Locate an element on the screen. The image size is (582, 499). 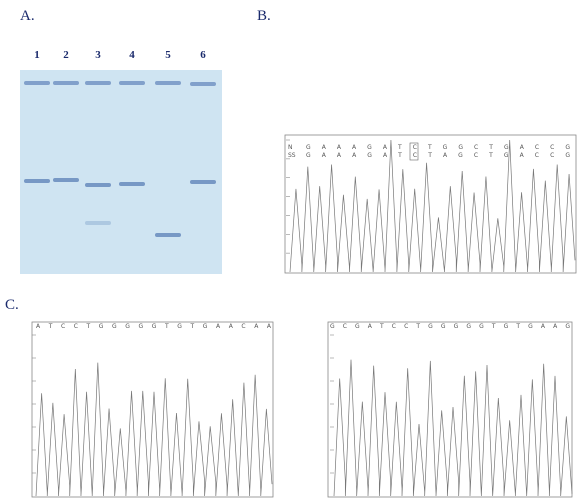
lane-label: 5 is located at coordinates (168, 55).